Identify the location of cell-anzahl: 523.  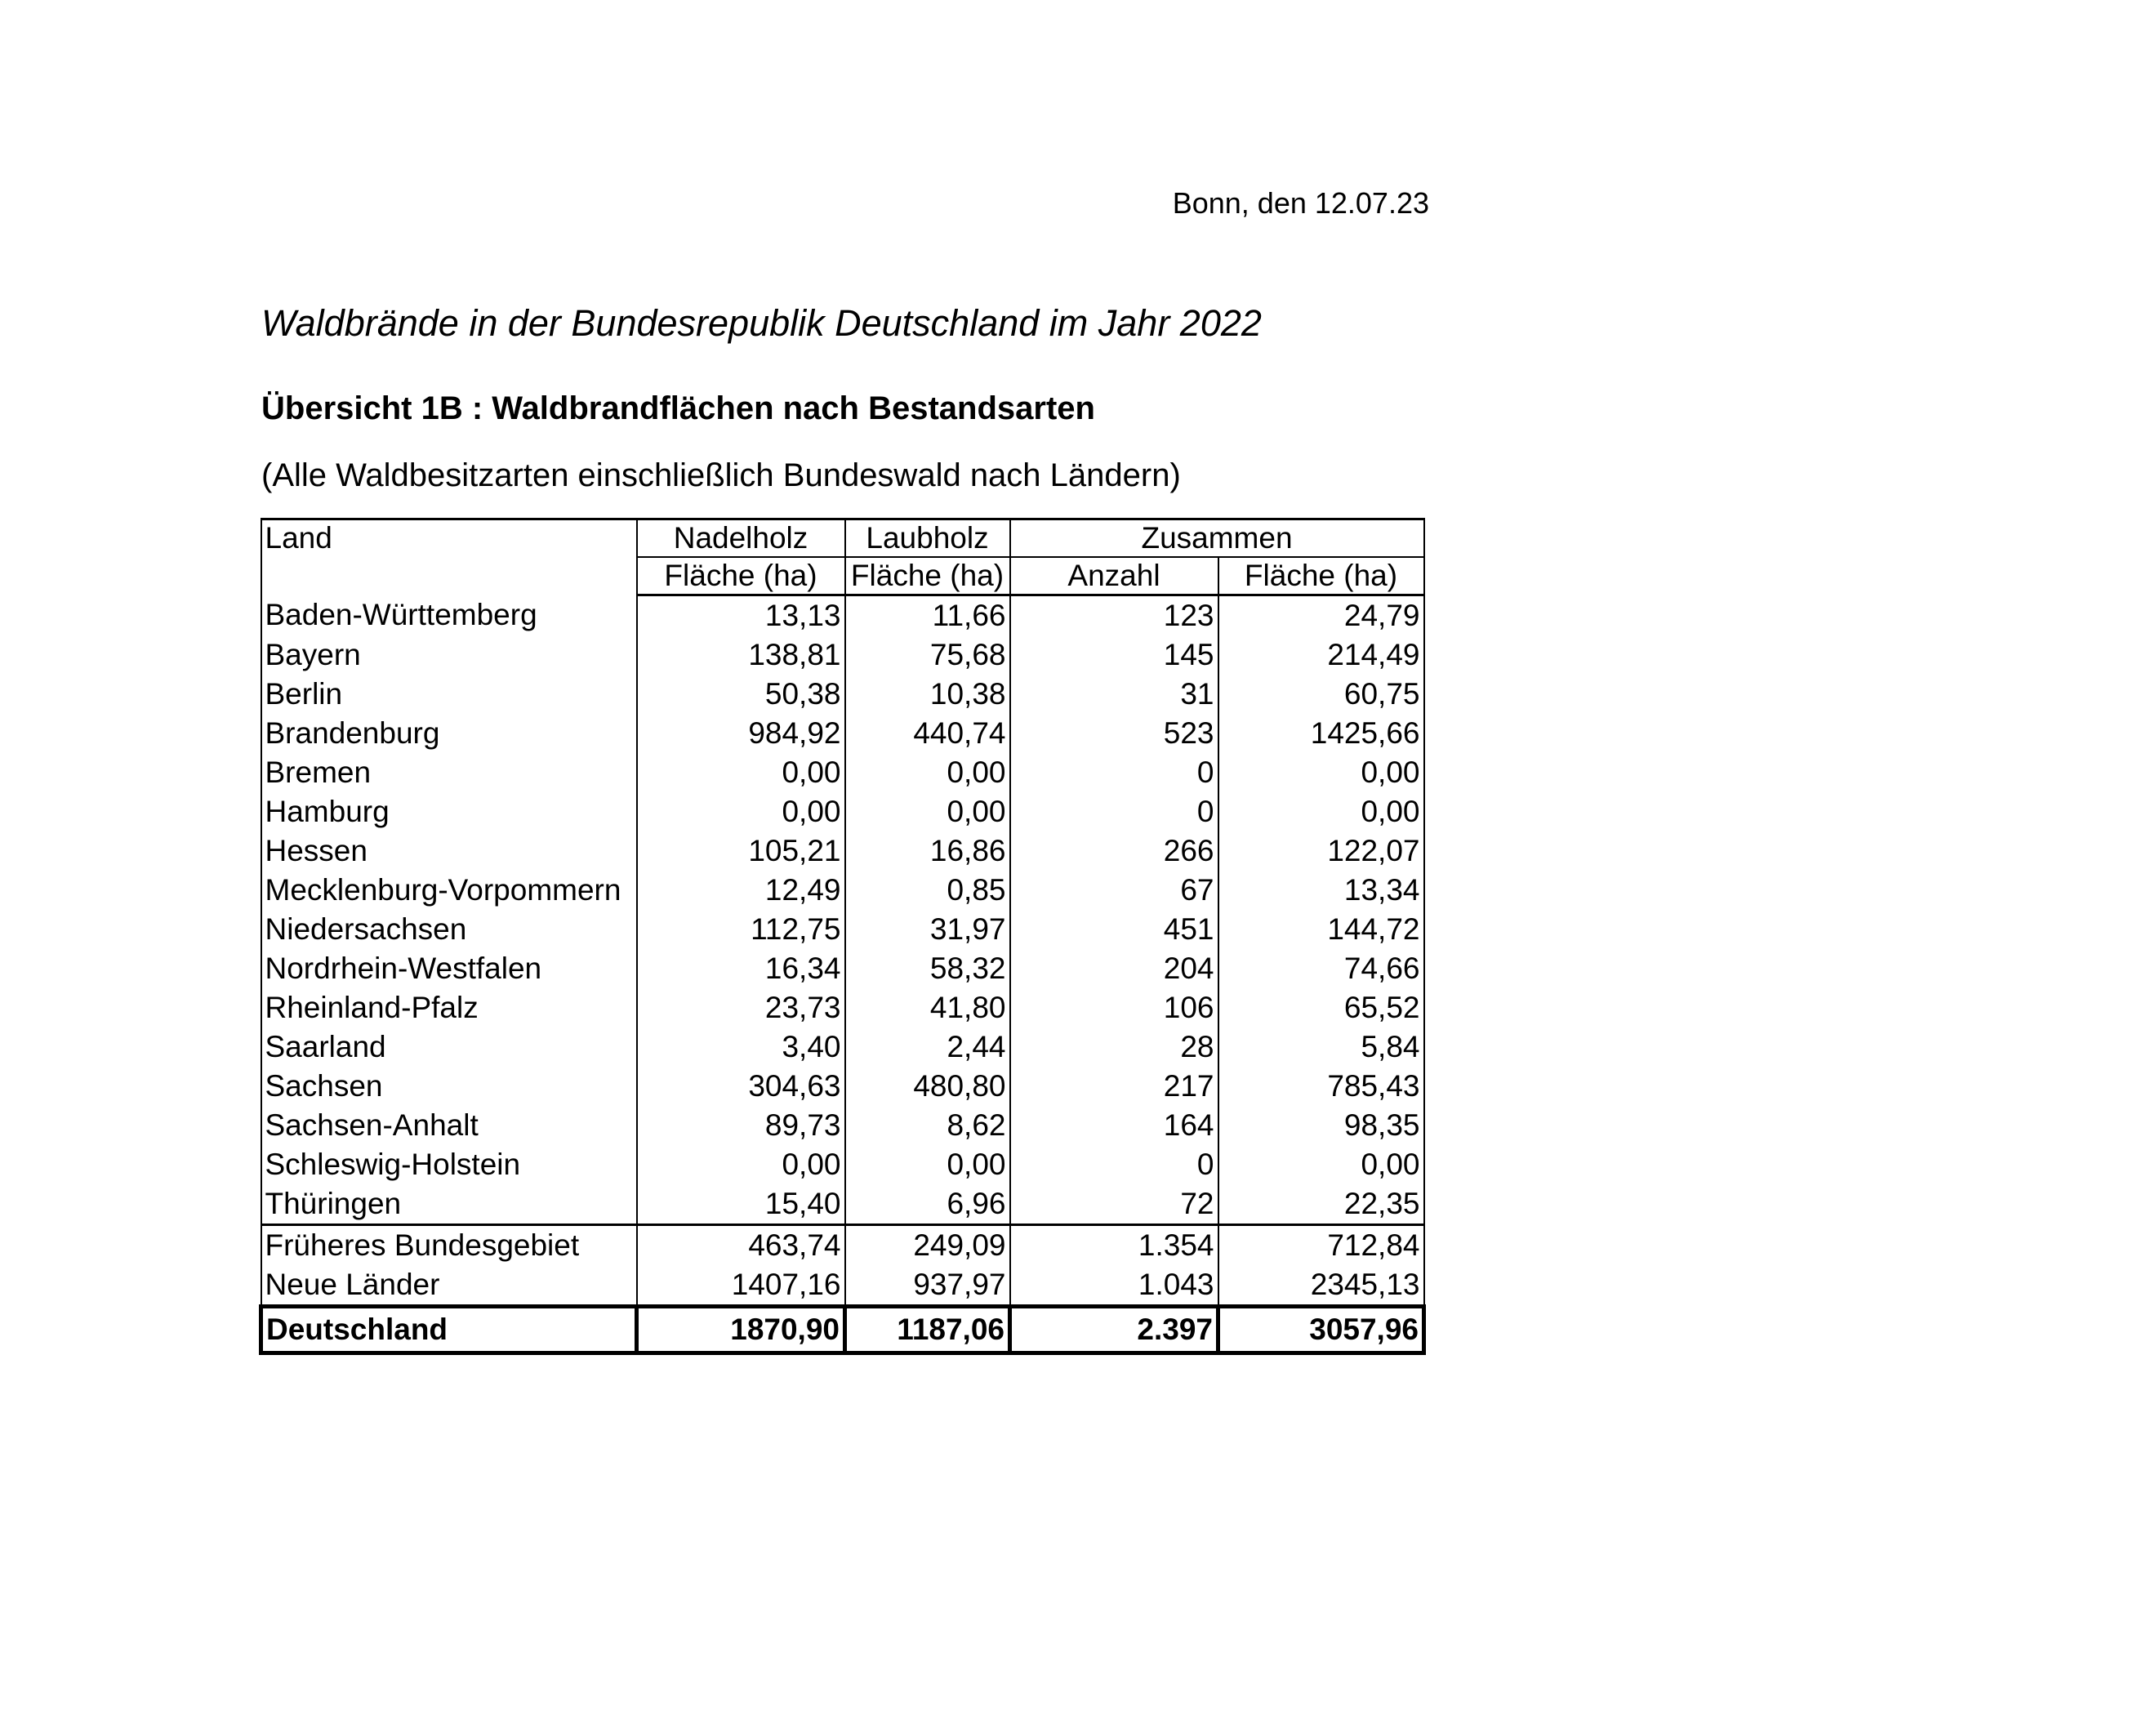
(1114, 733).